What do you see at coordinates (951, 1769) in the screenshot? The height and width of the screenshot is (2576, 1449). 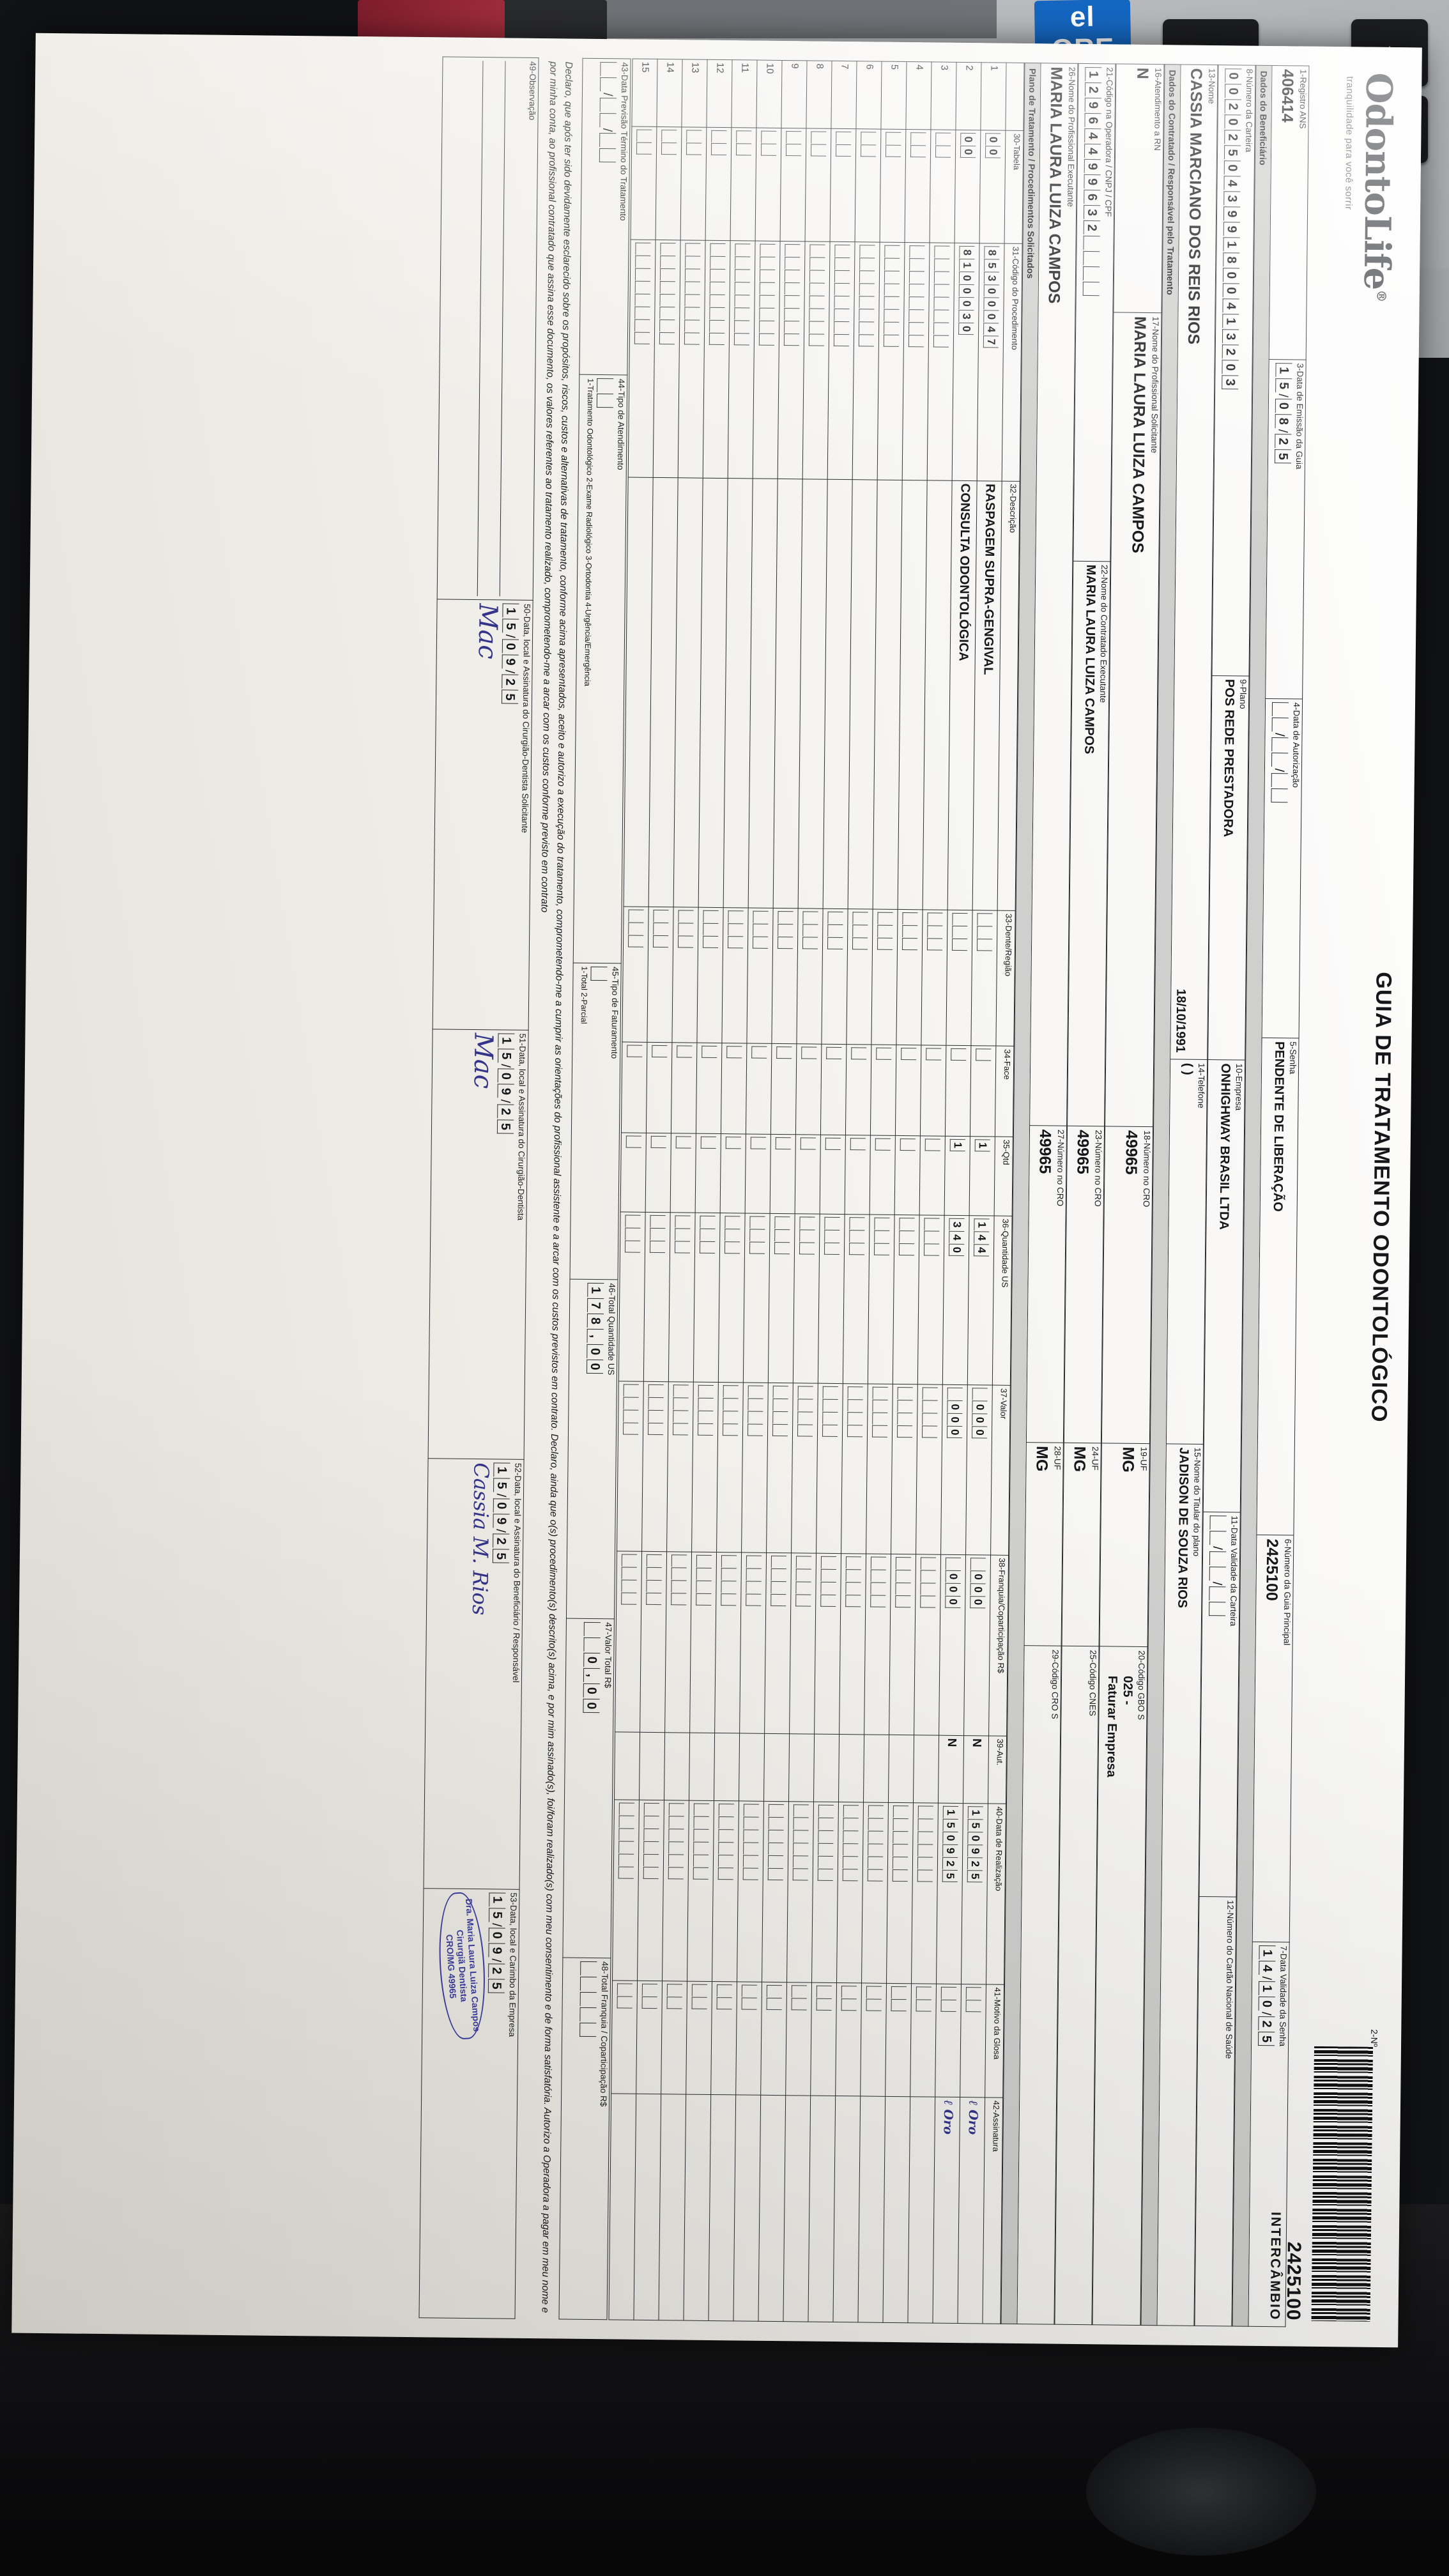 I see `cell-aut: N` at bounding box center [951, 1769].